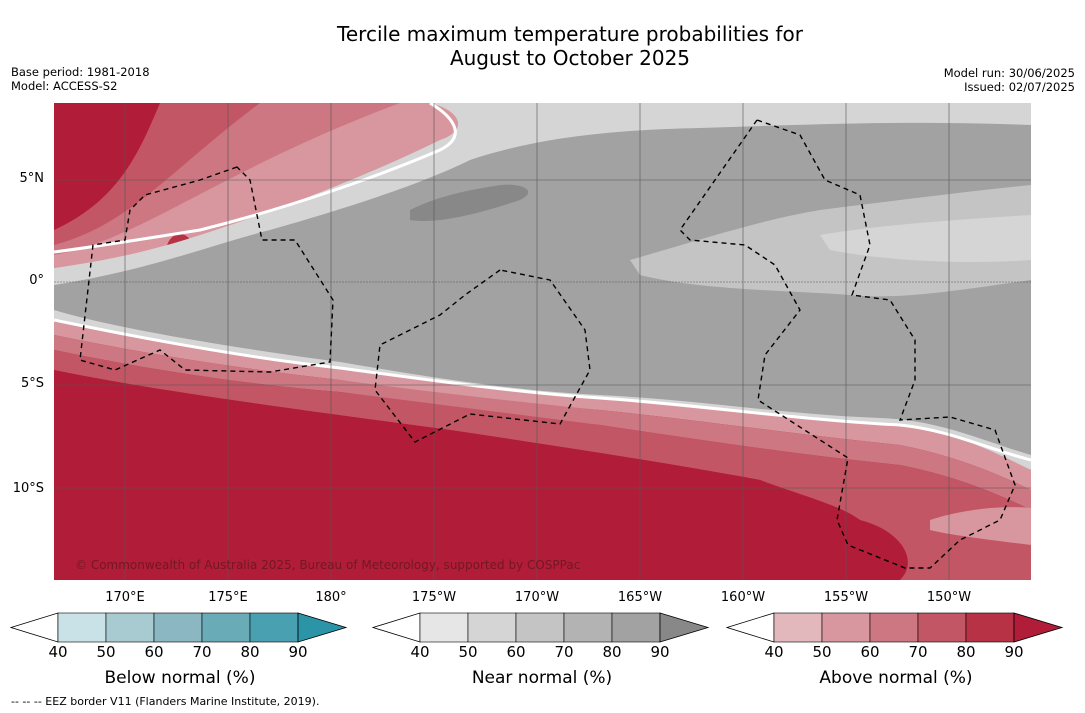  I want to click on above-normal-se-patch, so click(980, 526).